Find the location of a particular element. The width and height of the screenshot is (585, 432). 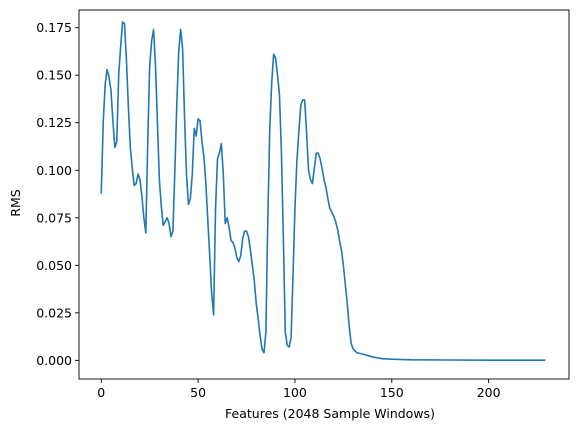

x-tick-label: 50 is located at coordinates (198, 392).